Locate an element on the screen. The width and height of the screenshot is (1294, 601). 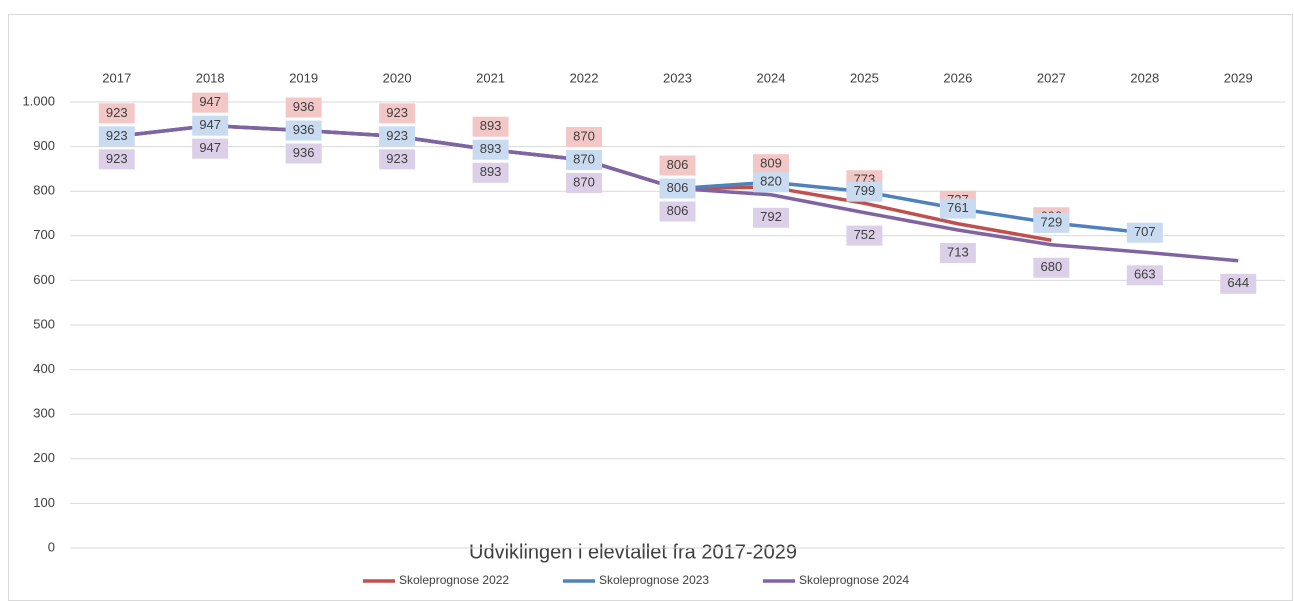
data-label: 761 is located at coordinates (958, 207).